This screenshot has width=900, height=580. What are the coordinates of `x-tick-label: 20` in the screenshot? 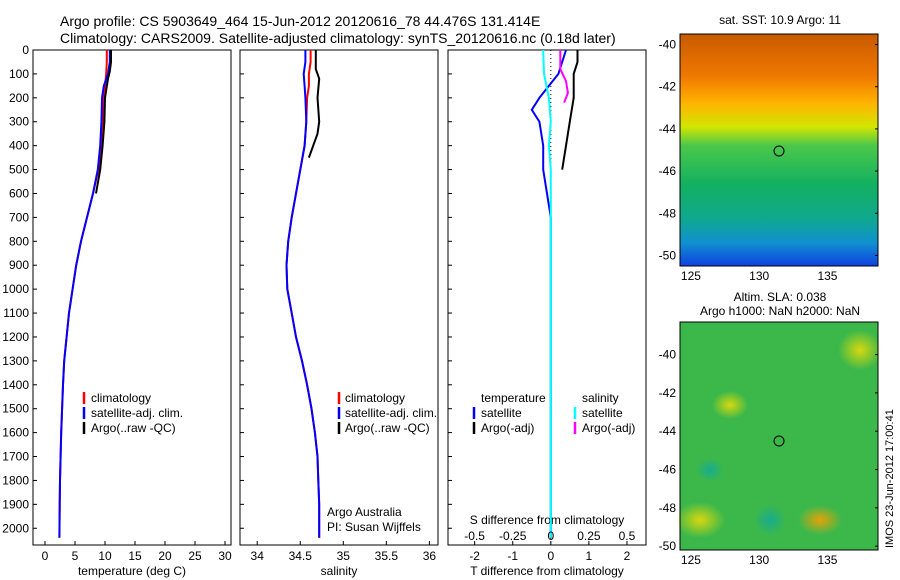 It's located at (165, 556).